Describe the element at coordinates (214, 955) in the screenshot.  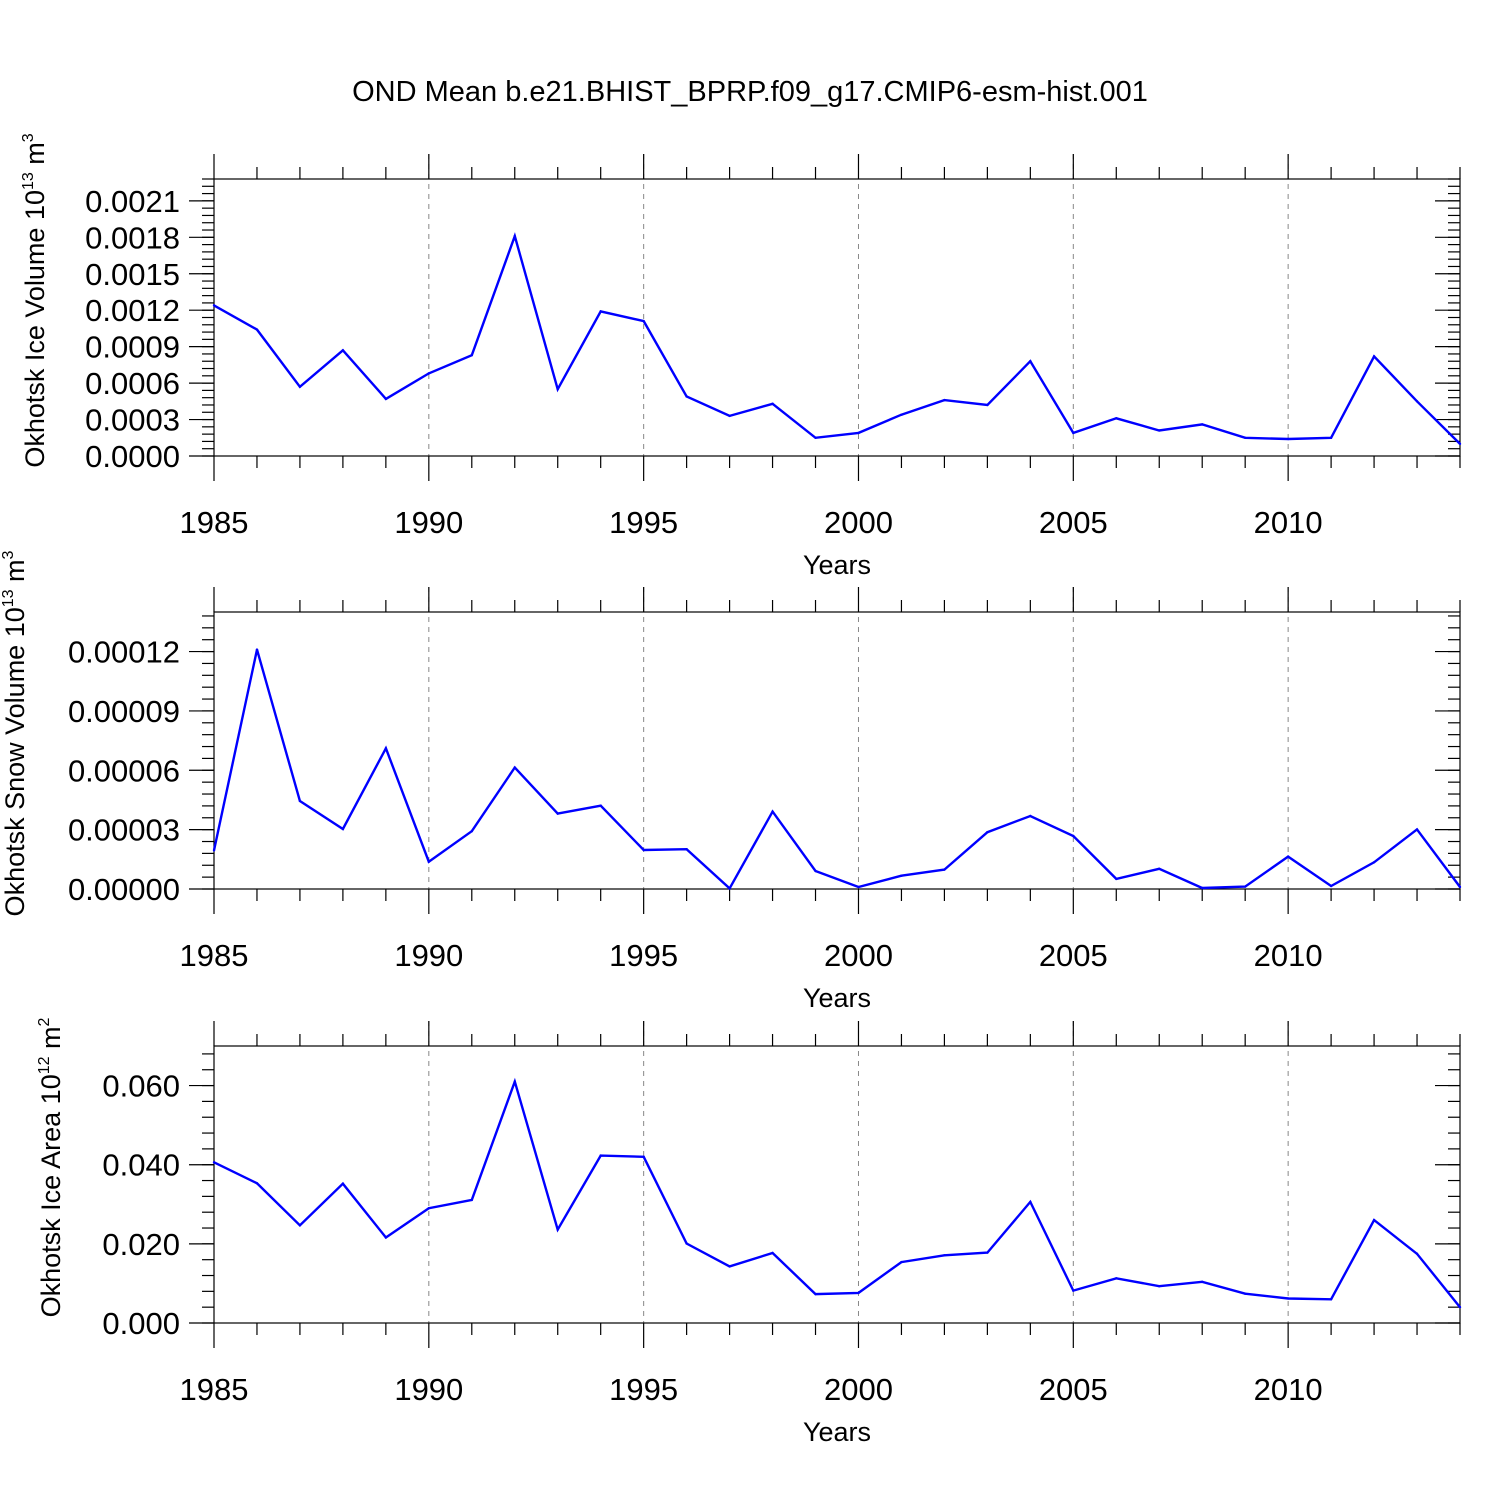
I see `snow-volume-xtick-label: 1985` at that location.